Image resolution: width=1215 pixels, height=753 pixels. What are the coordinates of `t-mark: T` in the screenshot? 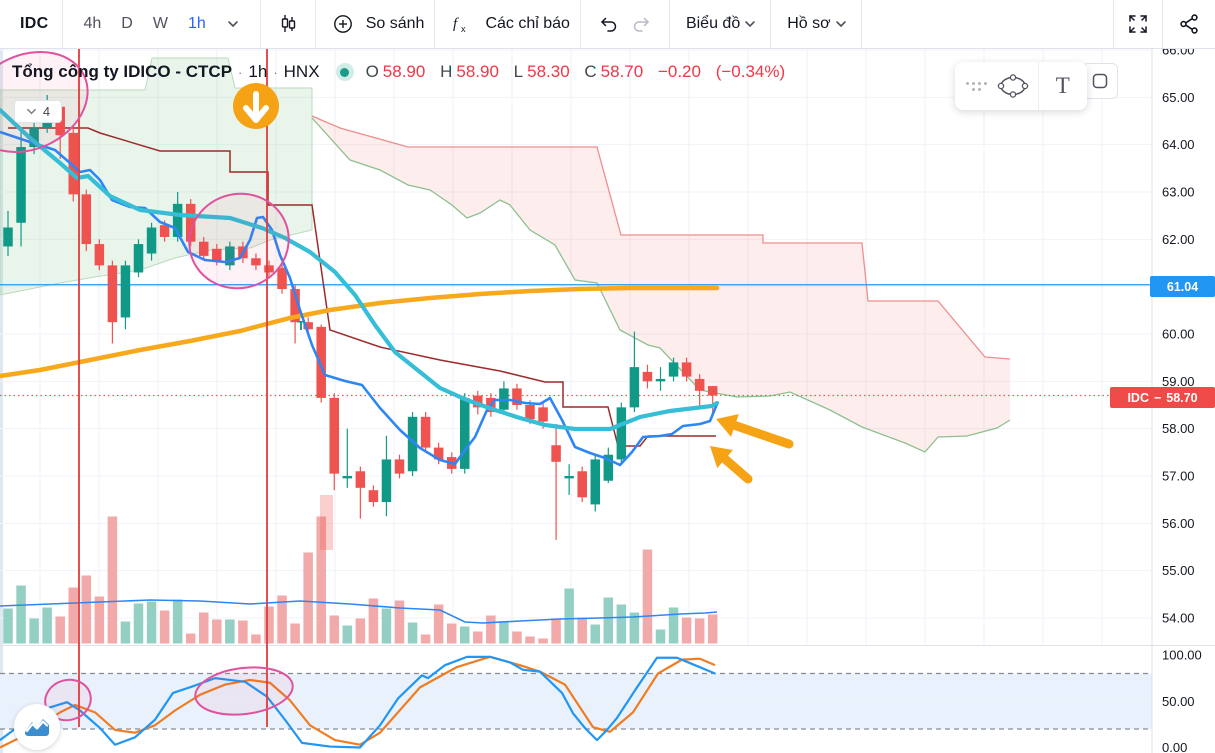 It's located at (301, 325).